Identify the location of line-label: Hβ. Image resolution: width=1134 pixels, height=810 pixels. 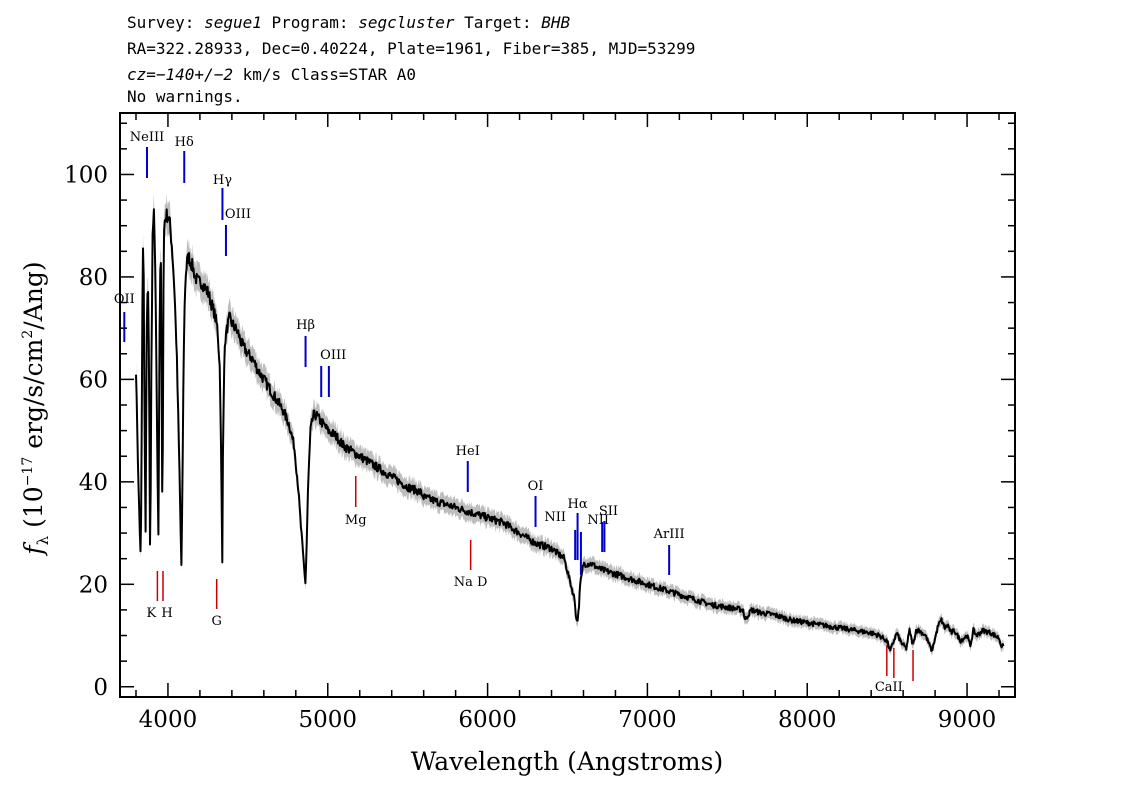
(305, 325).